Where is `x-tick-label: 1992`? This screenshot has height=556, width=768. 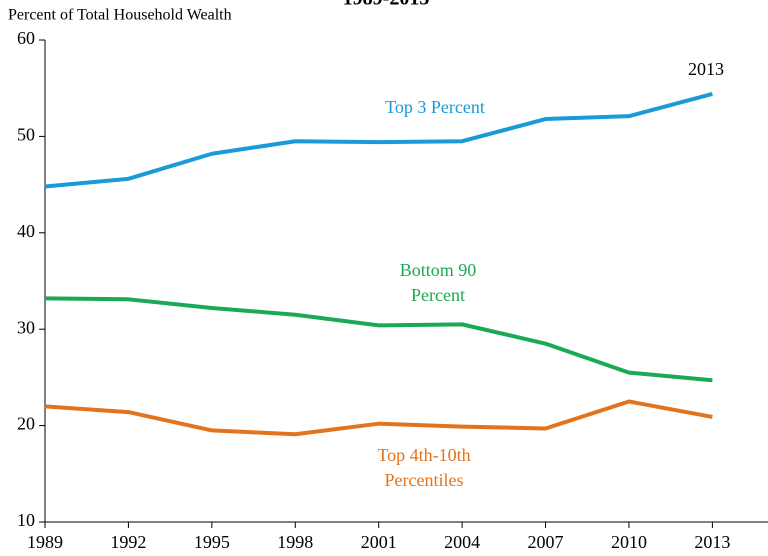 x-tick-label: 1992 is located at coordinates (128, 542).